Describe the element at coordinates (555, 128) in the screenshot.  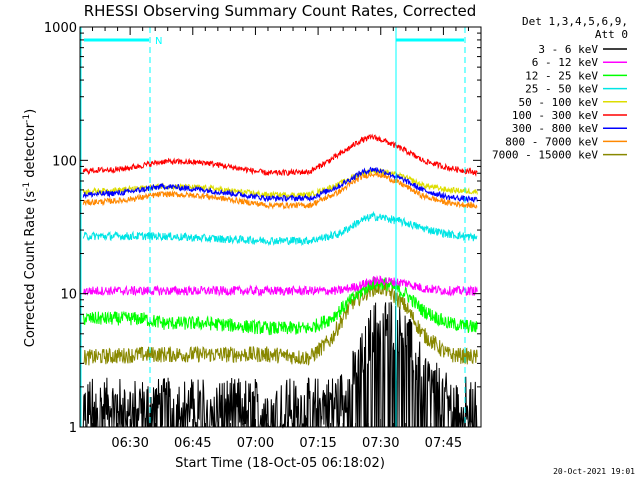
I see `legend-label-300-800-kev: 300 - 800 keV` at that location.